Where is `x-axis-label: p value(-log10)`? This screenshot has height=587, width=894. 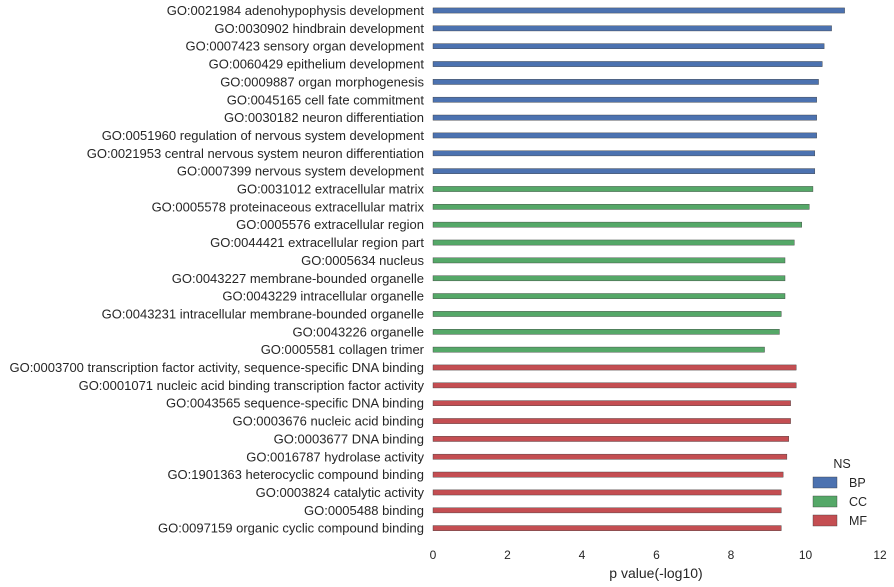
x-axis-label: p value(-log10) is located at coordinates (655, 573).